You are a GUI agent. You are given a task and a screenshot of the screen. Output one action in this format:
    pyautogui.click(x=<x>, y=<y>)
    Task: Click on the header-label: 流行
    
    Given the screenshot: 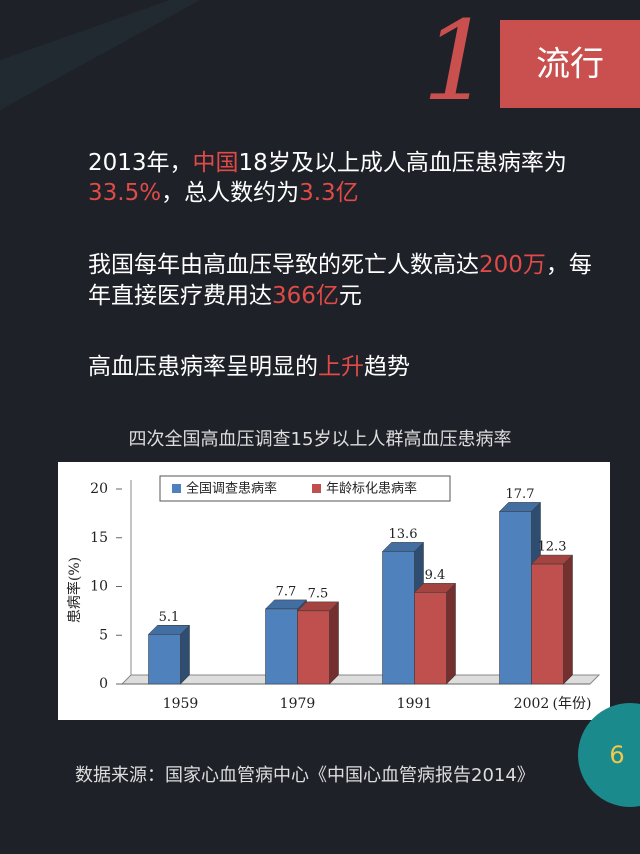 What is the action you would take?
    pyautogui.click(x=570, y=65)
    